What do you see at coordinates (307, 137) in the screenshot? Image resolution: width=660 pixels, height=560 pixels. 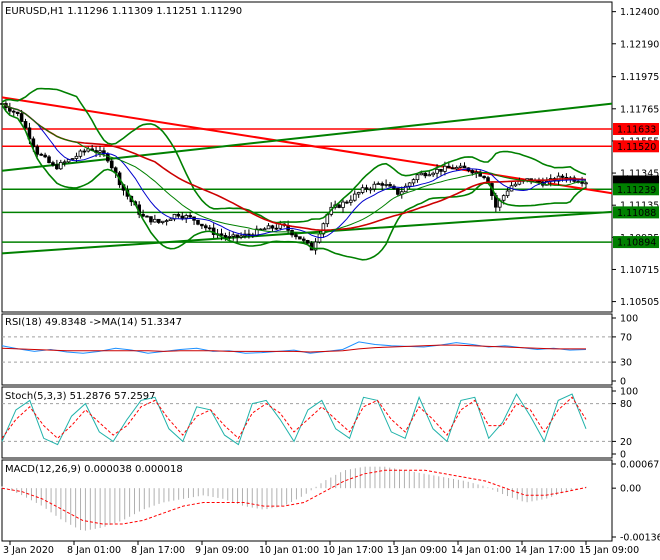 I see `trend-line` at bounding box center [307, 137].